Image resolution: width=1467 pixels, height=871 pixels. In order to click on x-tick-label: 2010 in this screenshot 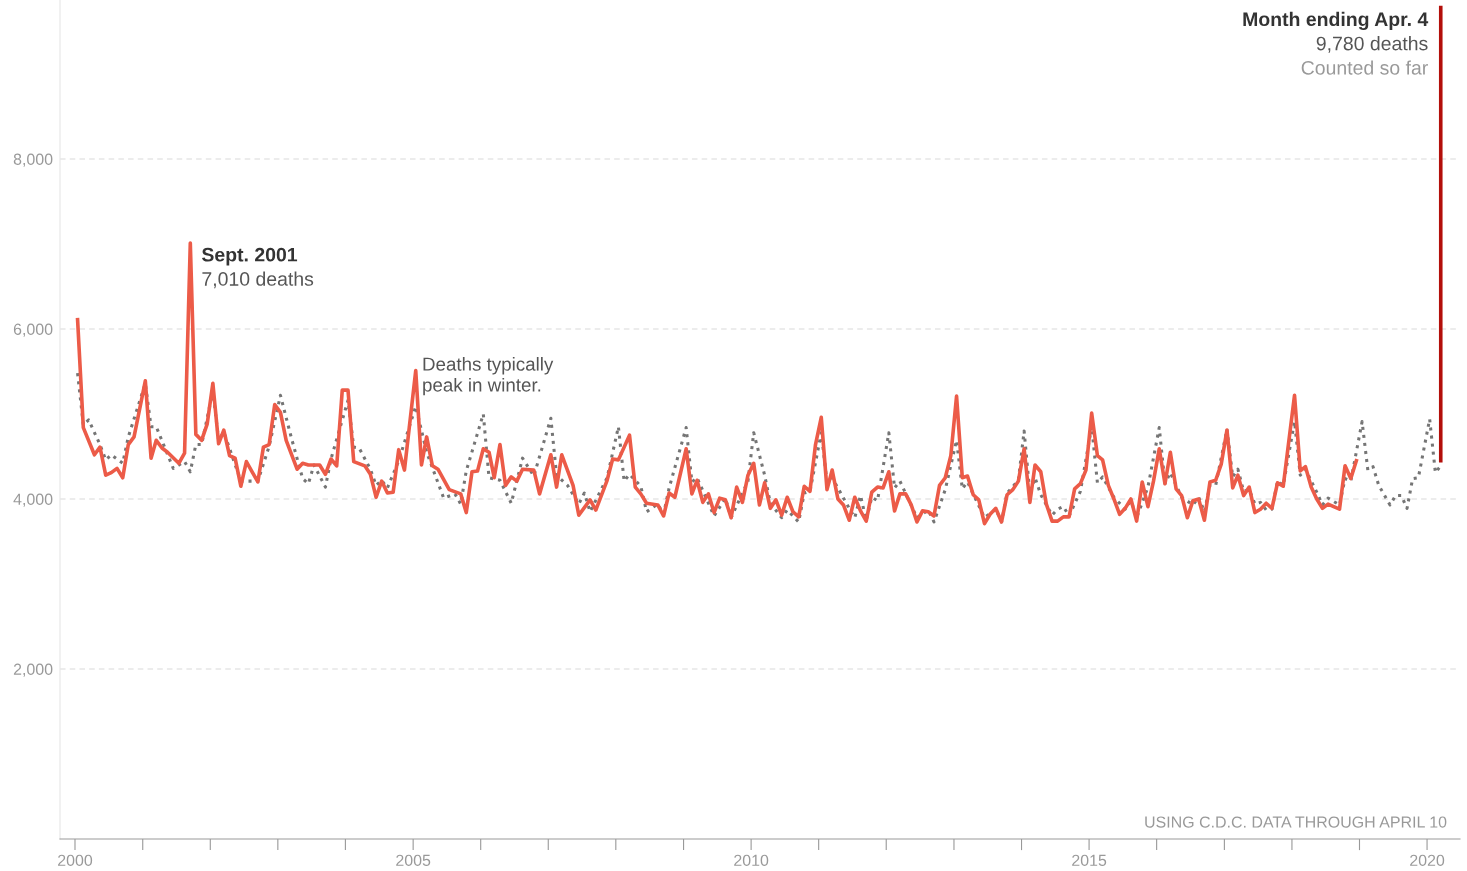, I will do `click(751, 860)`.